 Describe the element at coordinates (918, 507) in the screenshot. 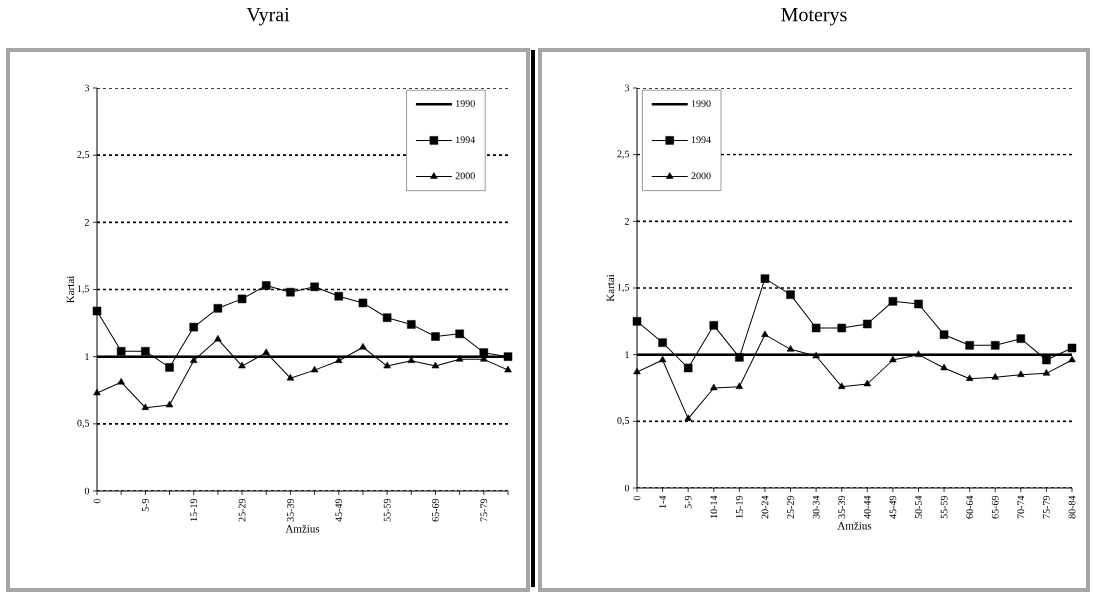

I see `x-tick-label: 50-54` at that location.